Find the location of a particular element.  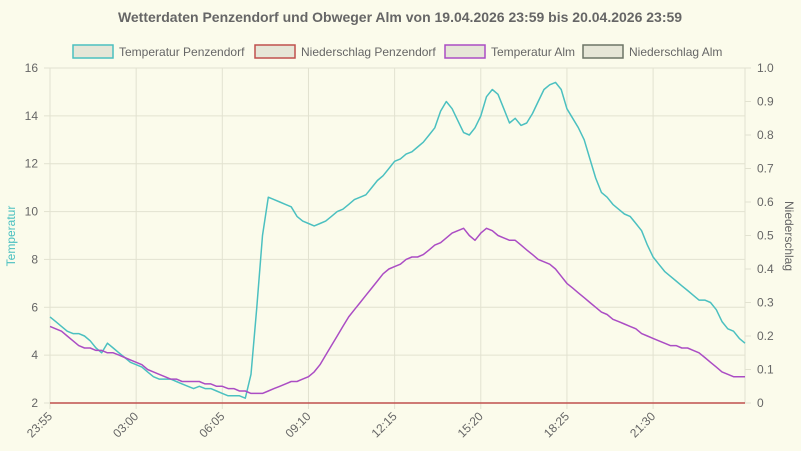

x-tick-label: 21:30 is located at coordinates (642, 424).